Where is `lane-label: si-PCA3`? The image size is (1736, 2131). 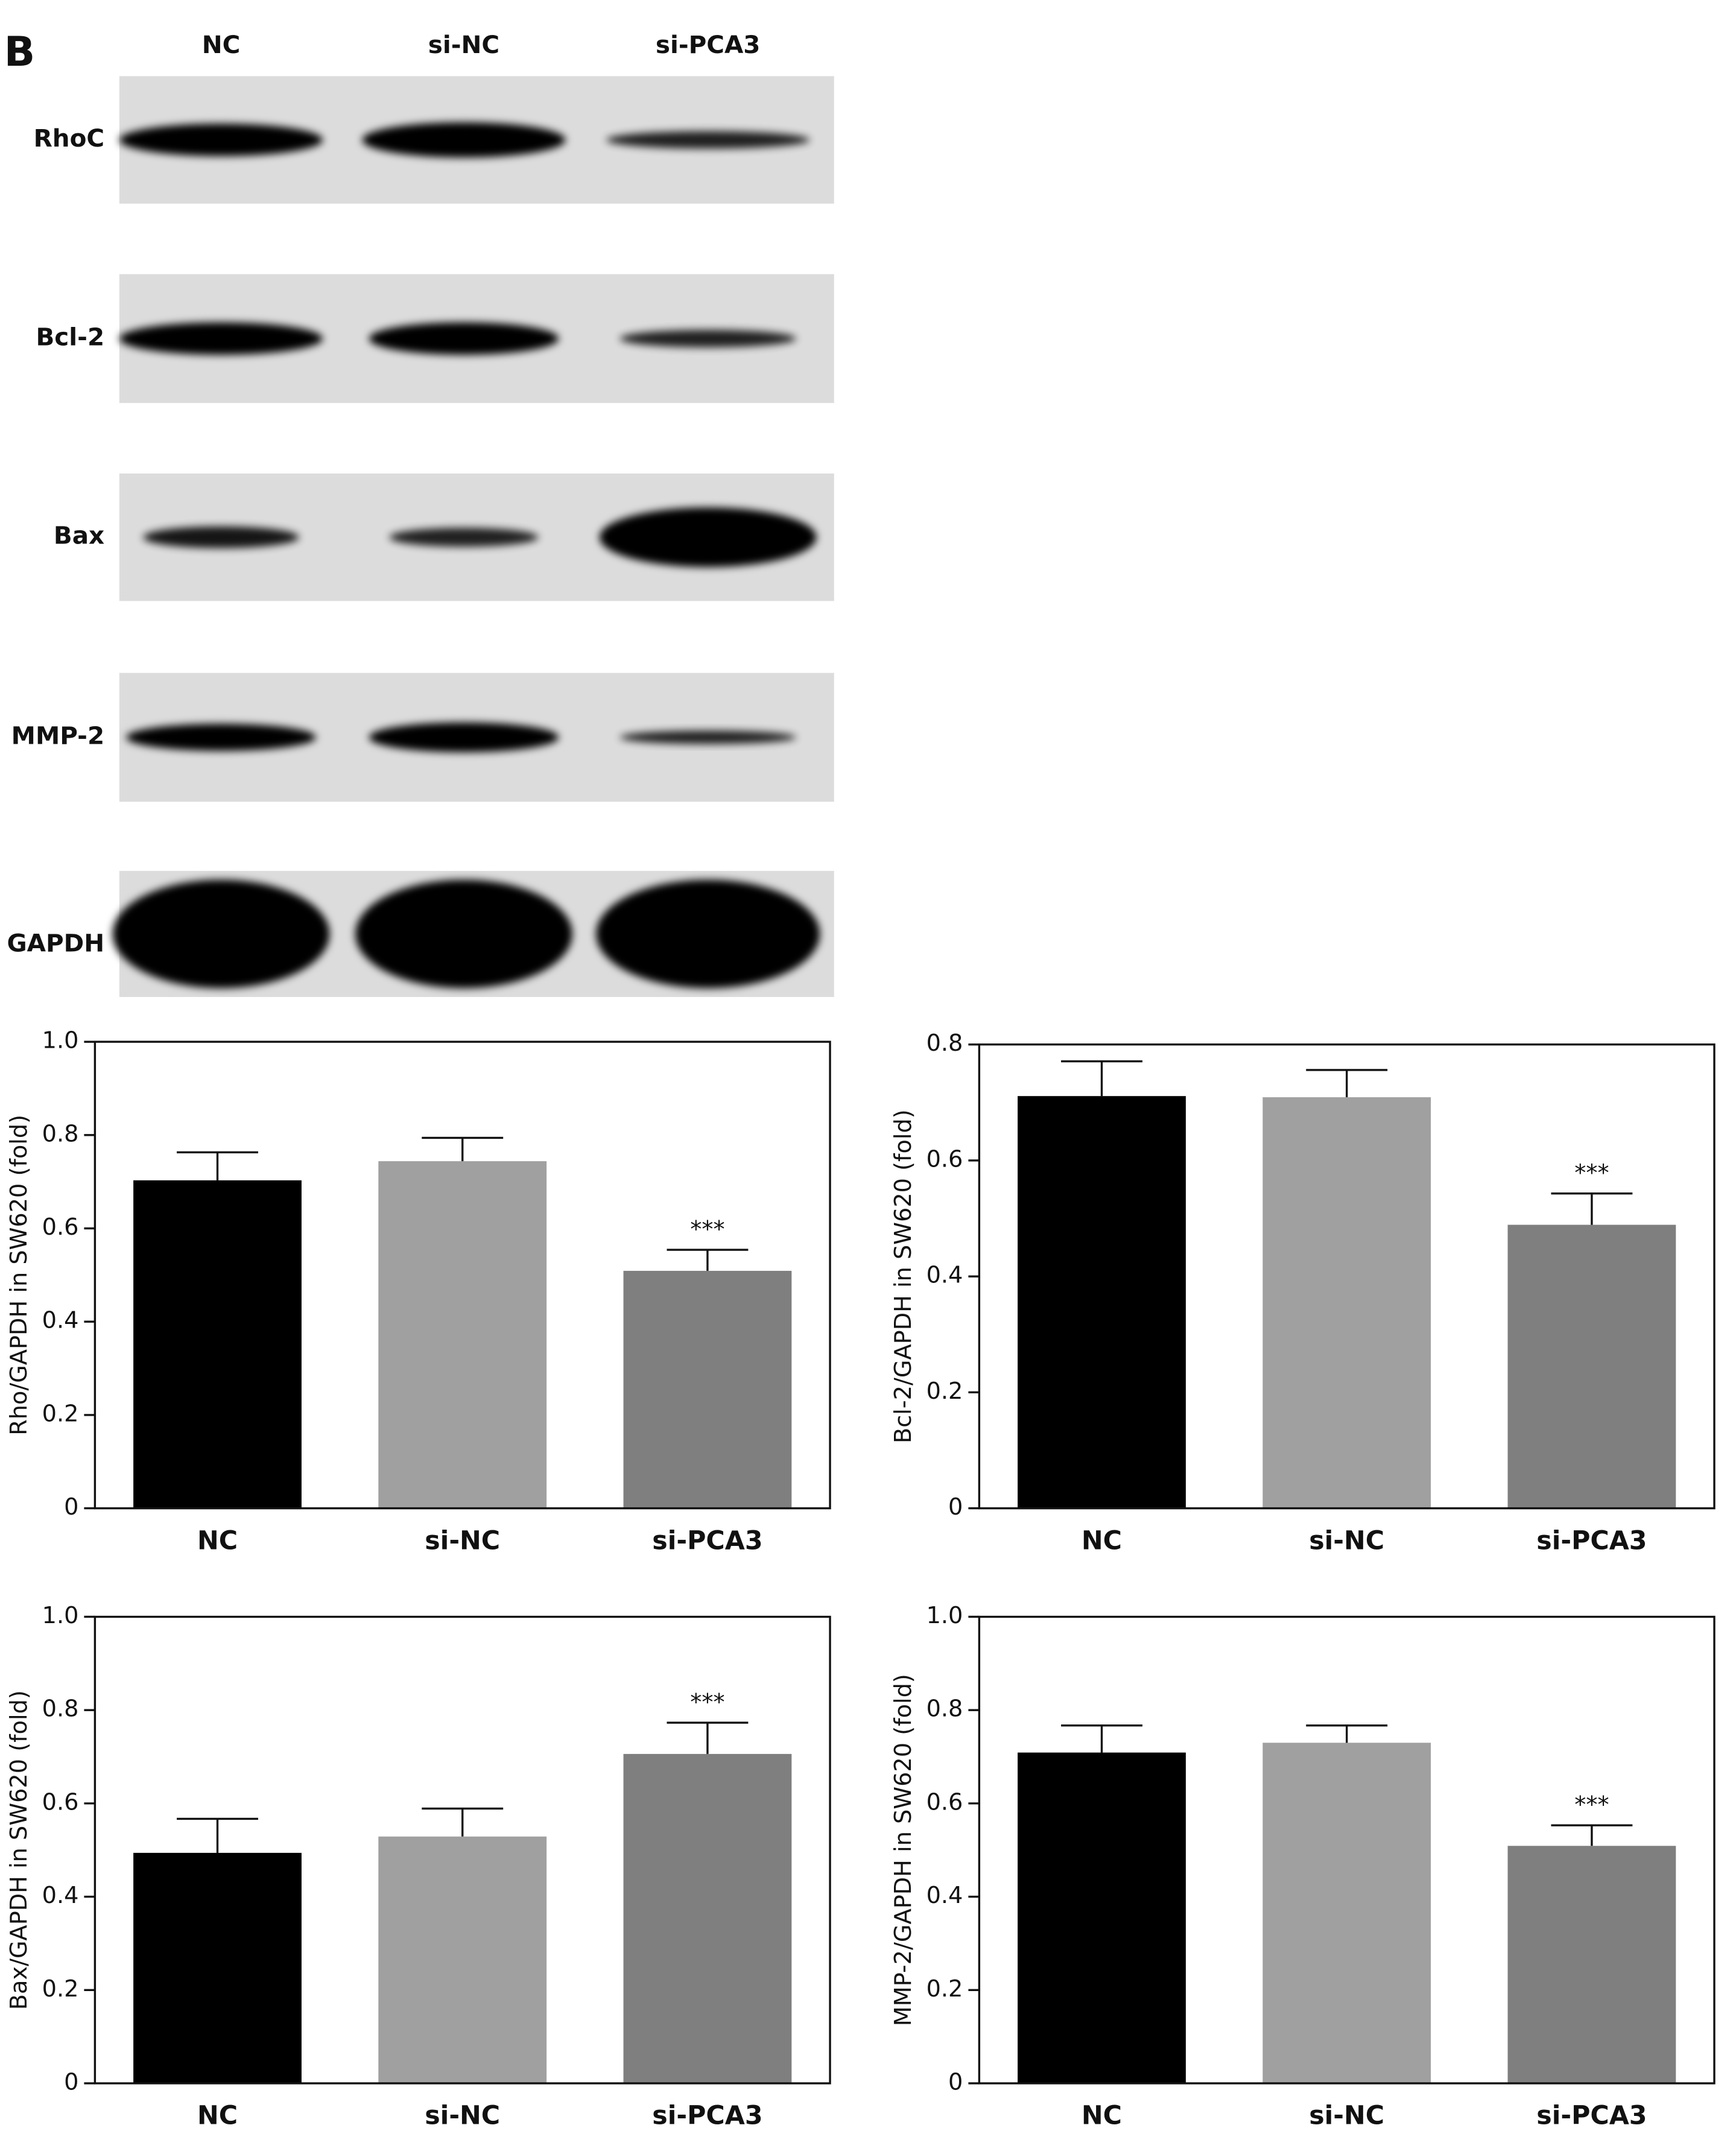
lane-label: si-PCA3 is located at coordinates (708, 44).